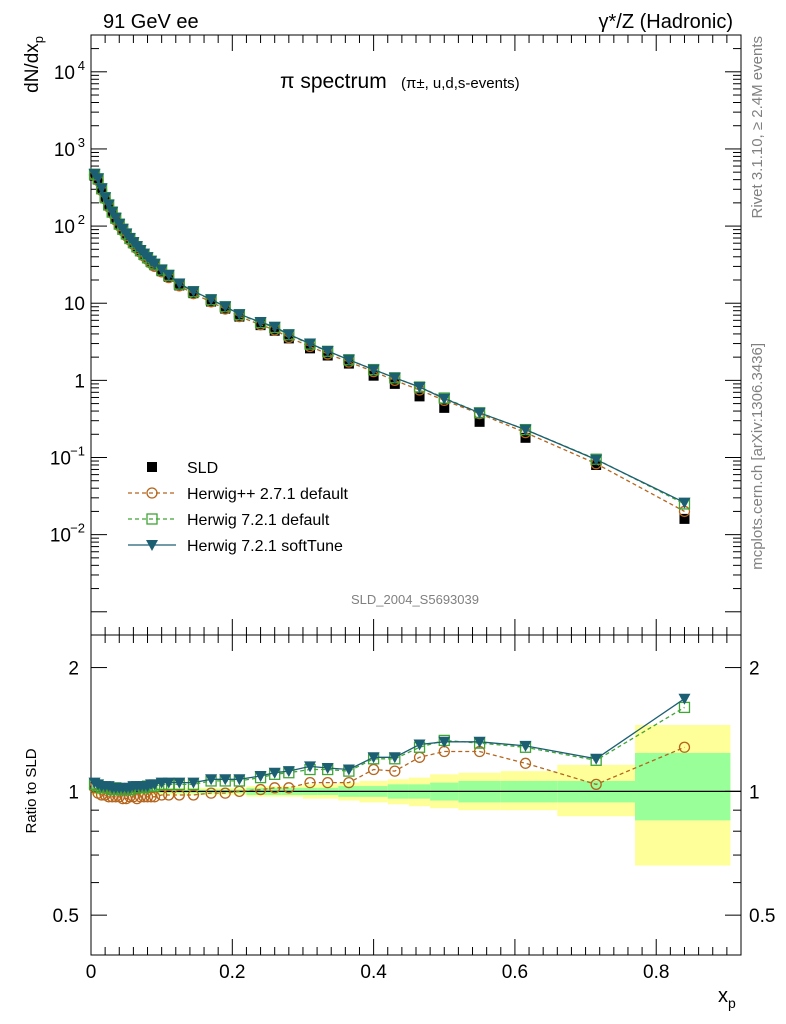 The image size is (786, 1024). I want to click on ratio-plot-series, so click(414, 749).